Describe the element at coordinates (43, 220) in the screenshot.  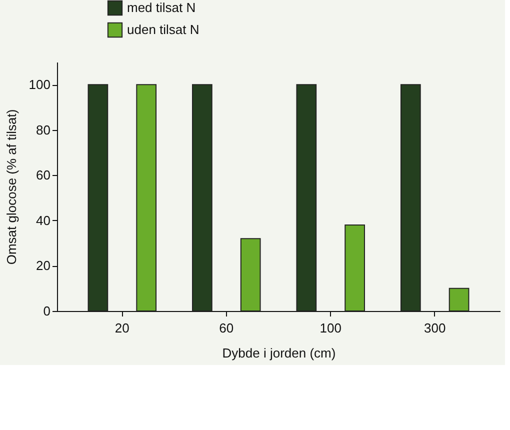
I see `y-tick-label: 40` at that location.